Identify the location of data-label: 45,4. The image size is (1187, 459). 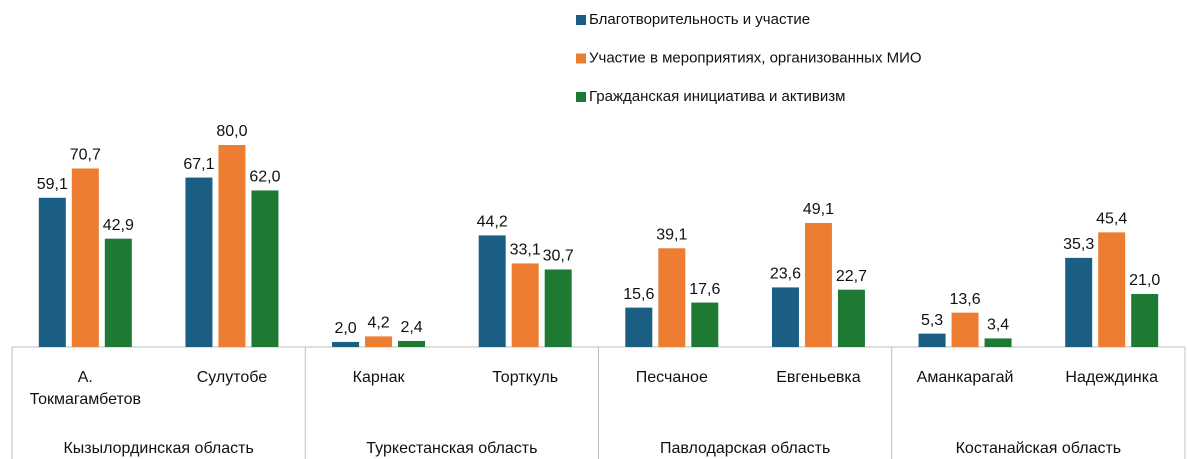
(1111, 219).